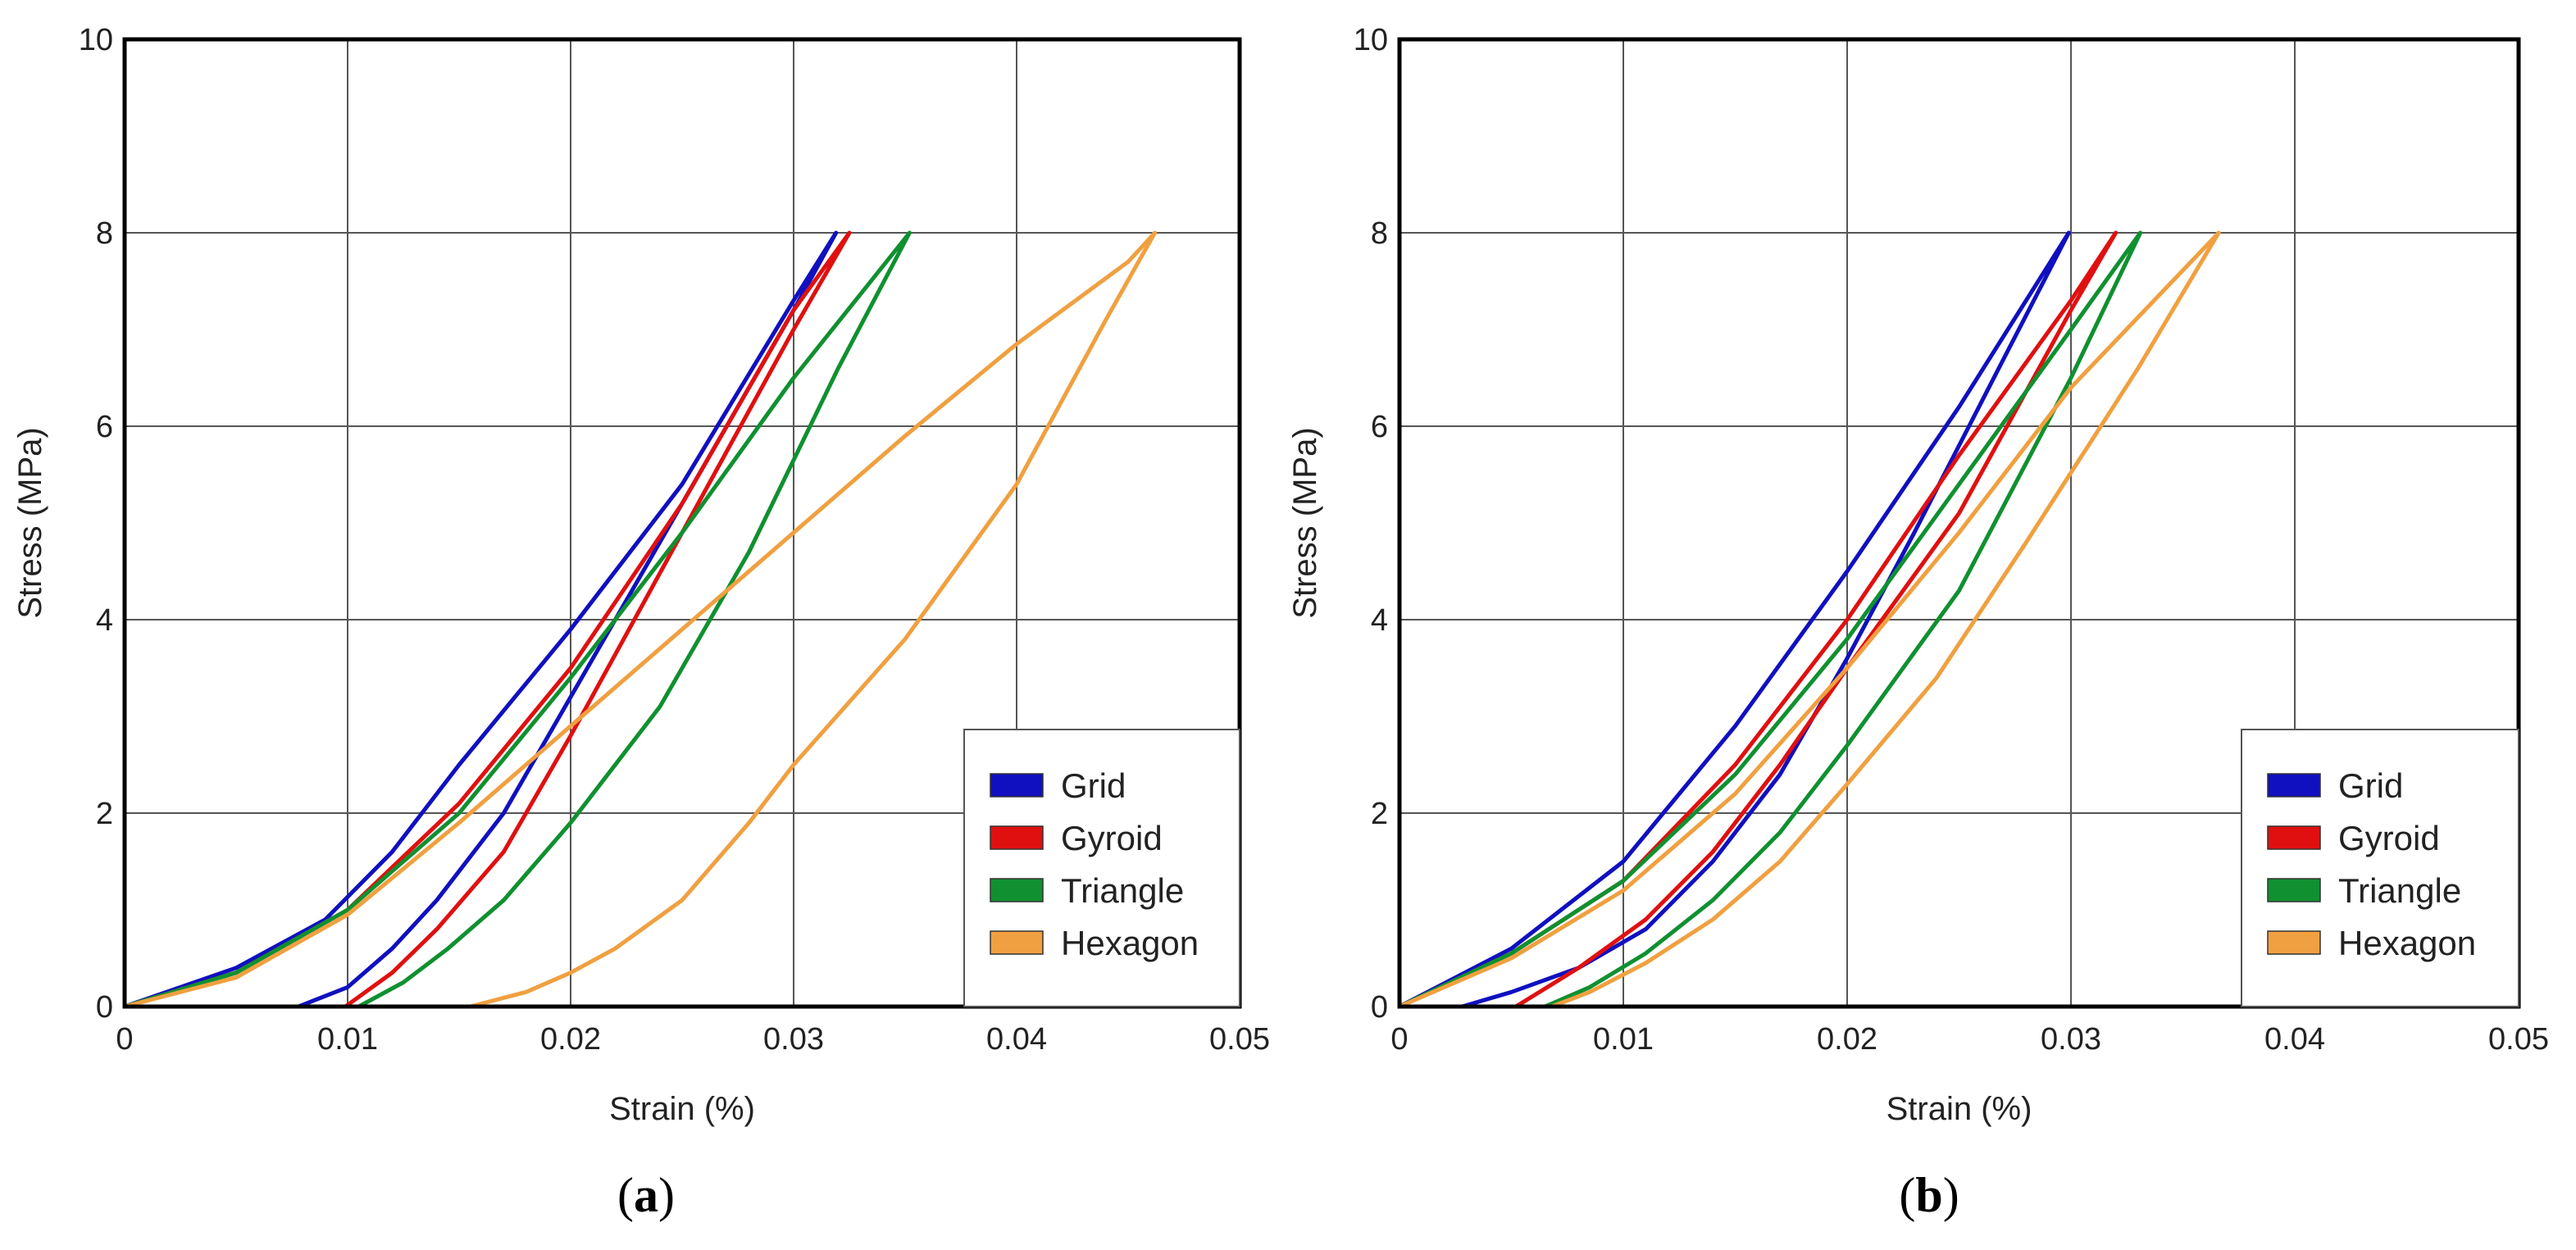  Describe the element at coordinates (646, 1195) in the screenshot. I see `panel-label: (a)` at that location.